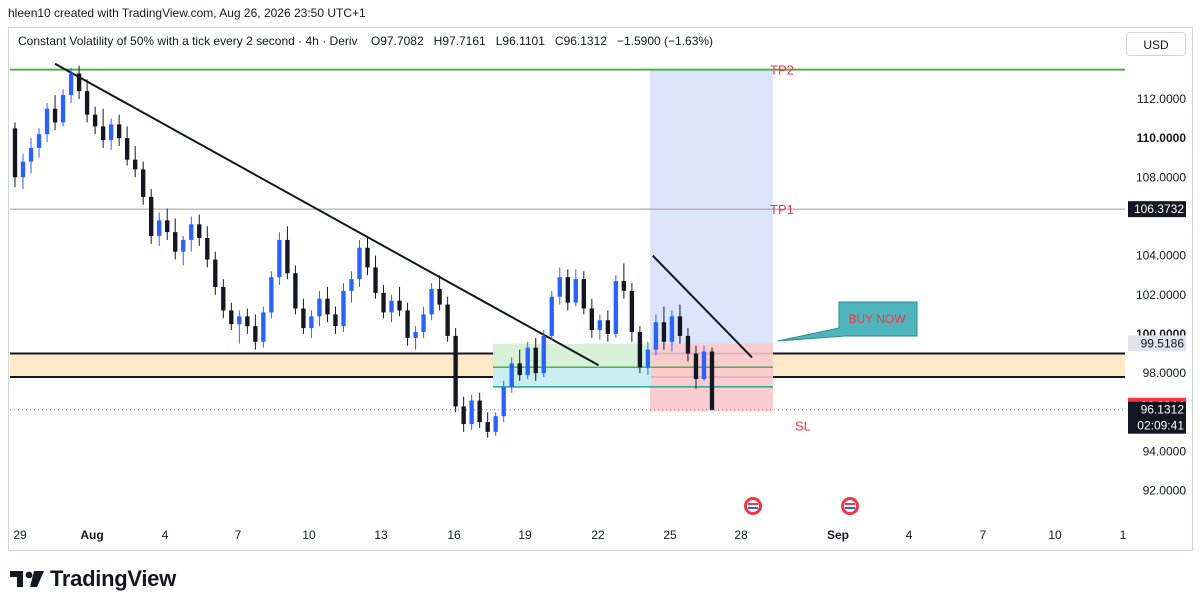  I want to click on footer-logo: TradingView, so click(93, 579).